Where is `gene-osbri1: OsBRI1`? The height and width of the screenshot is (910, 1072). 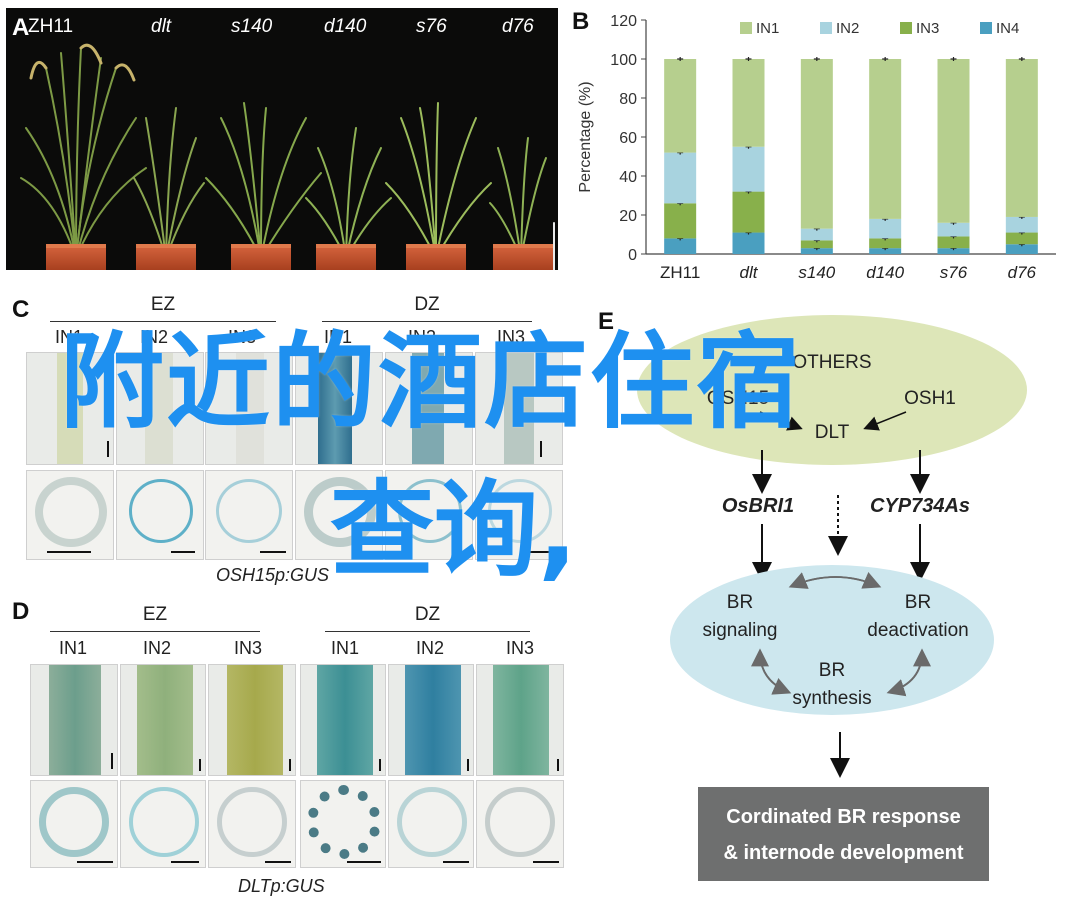 gene-osbri1: OsBRI1 is located at coordinates (758, 506).